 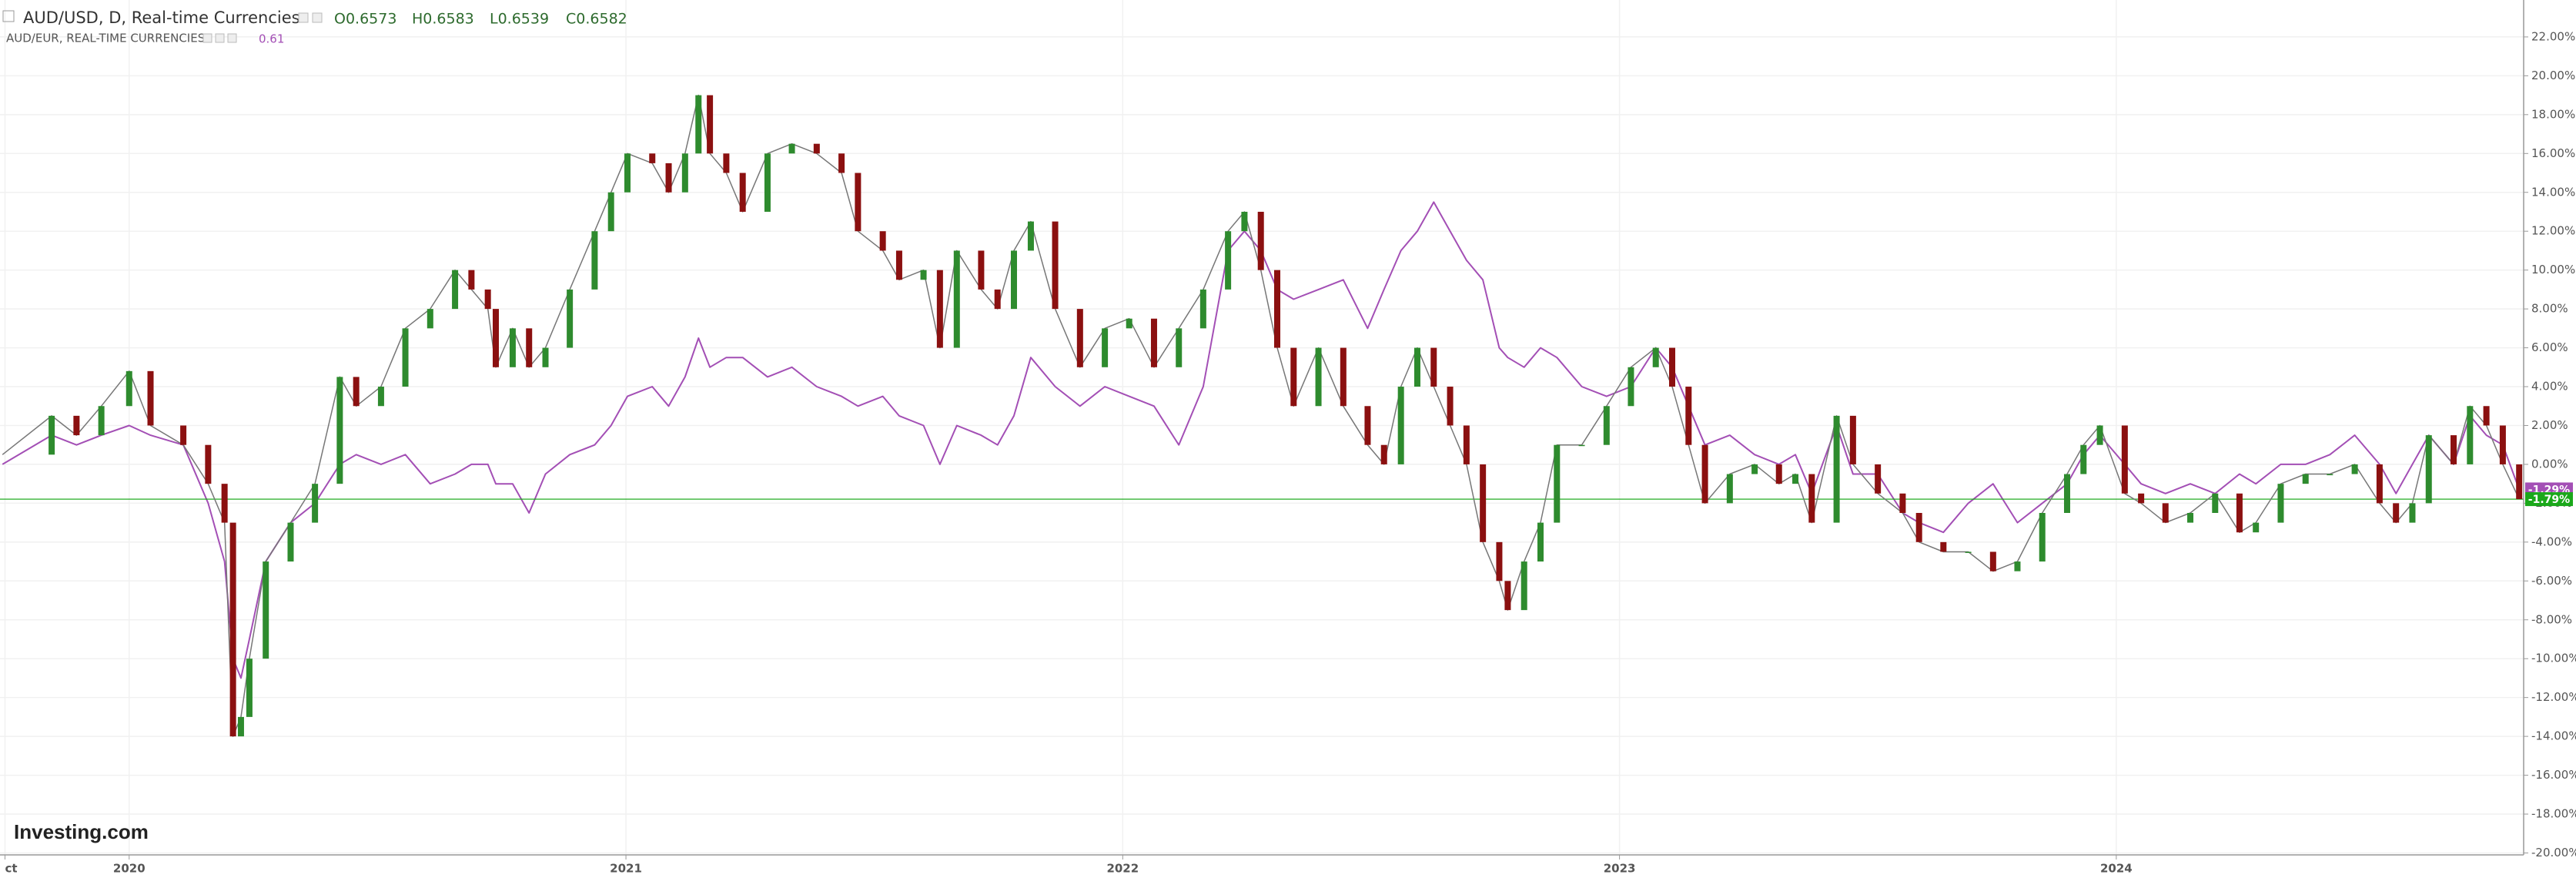 I want to click on last-value-label: -1.79%, so click(x=2549, y=500).